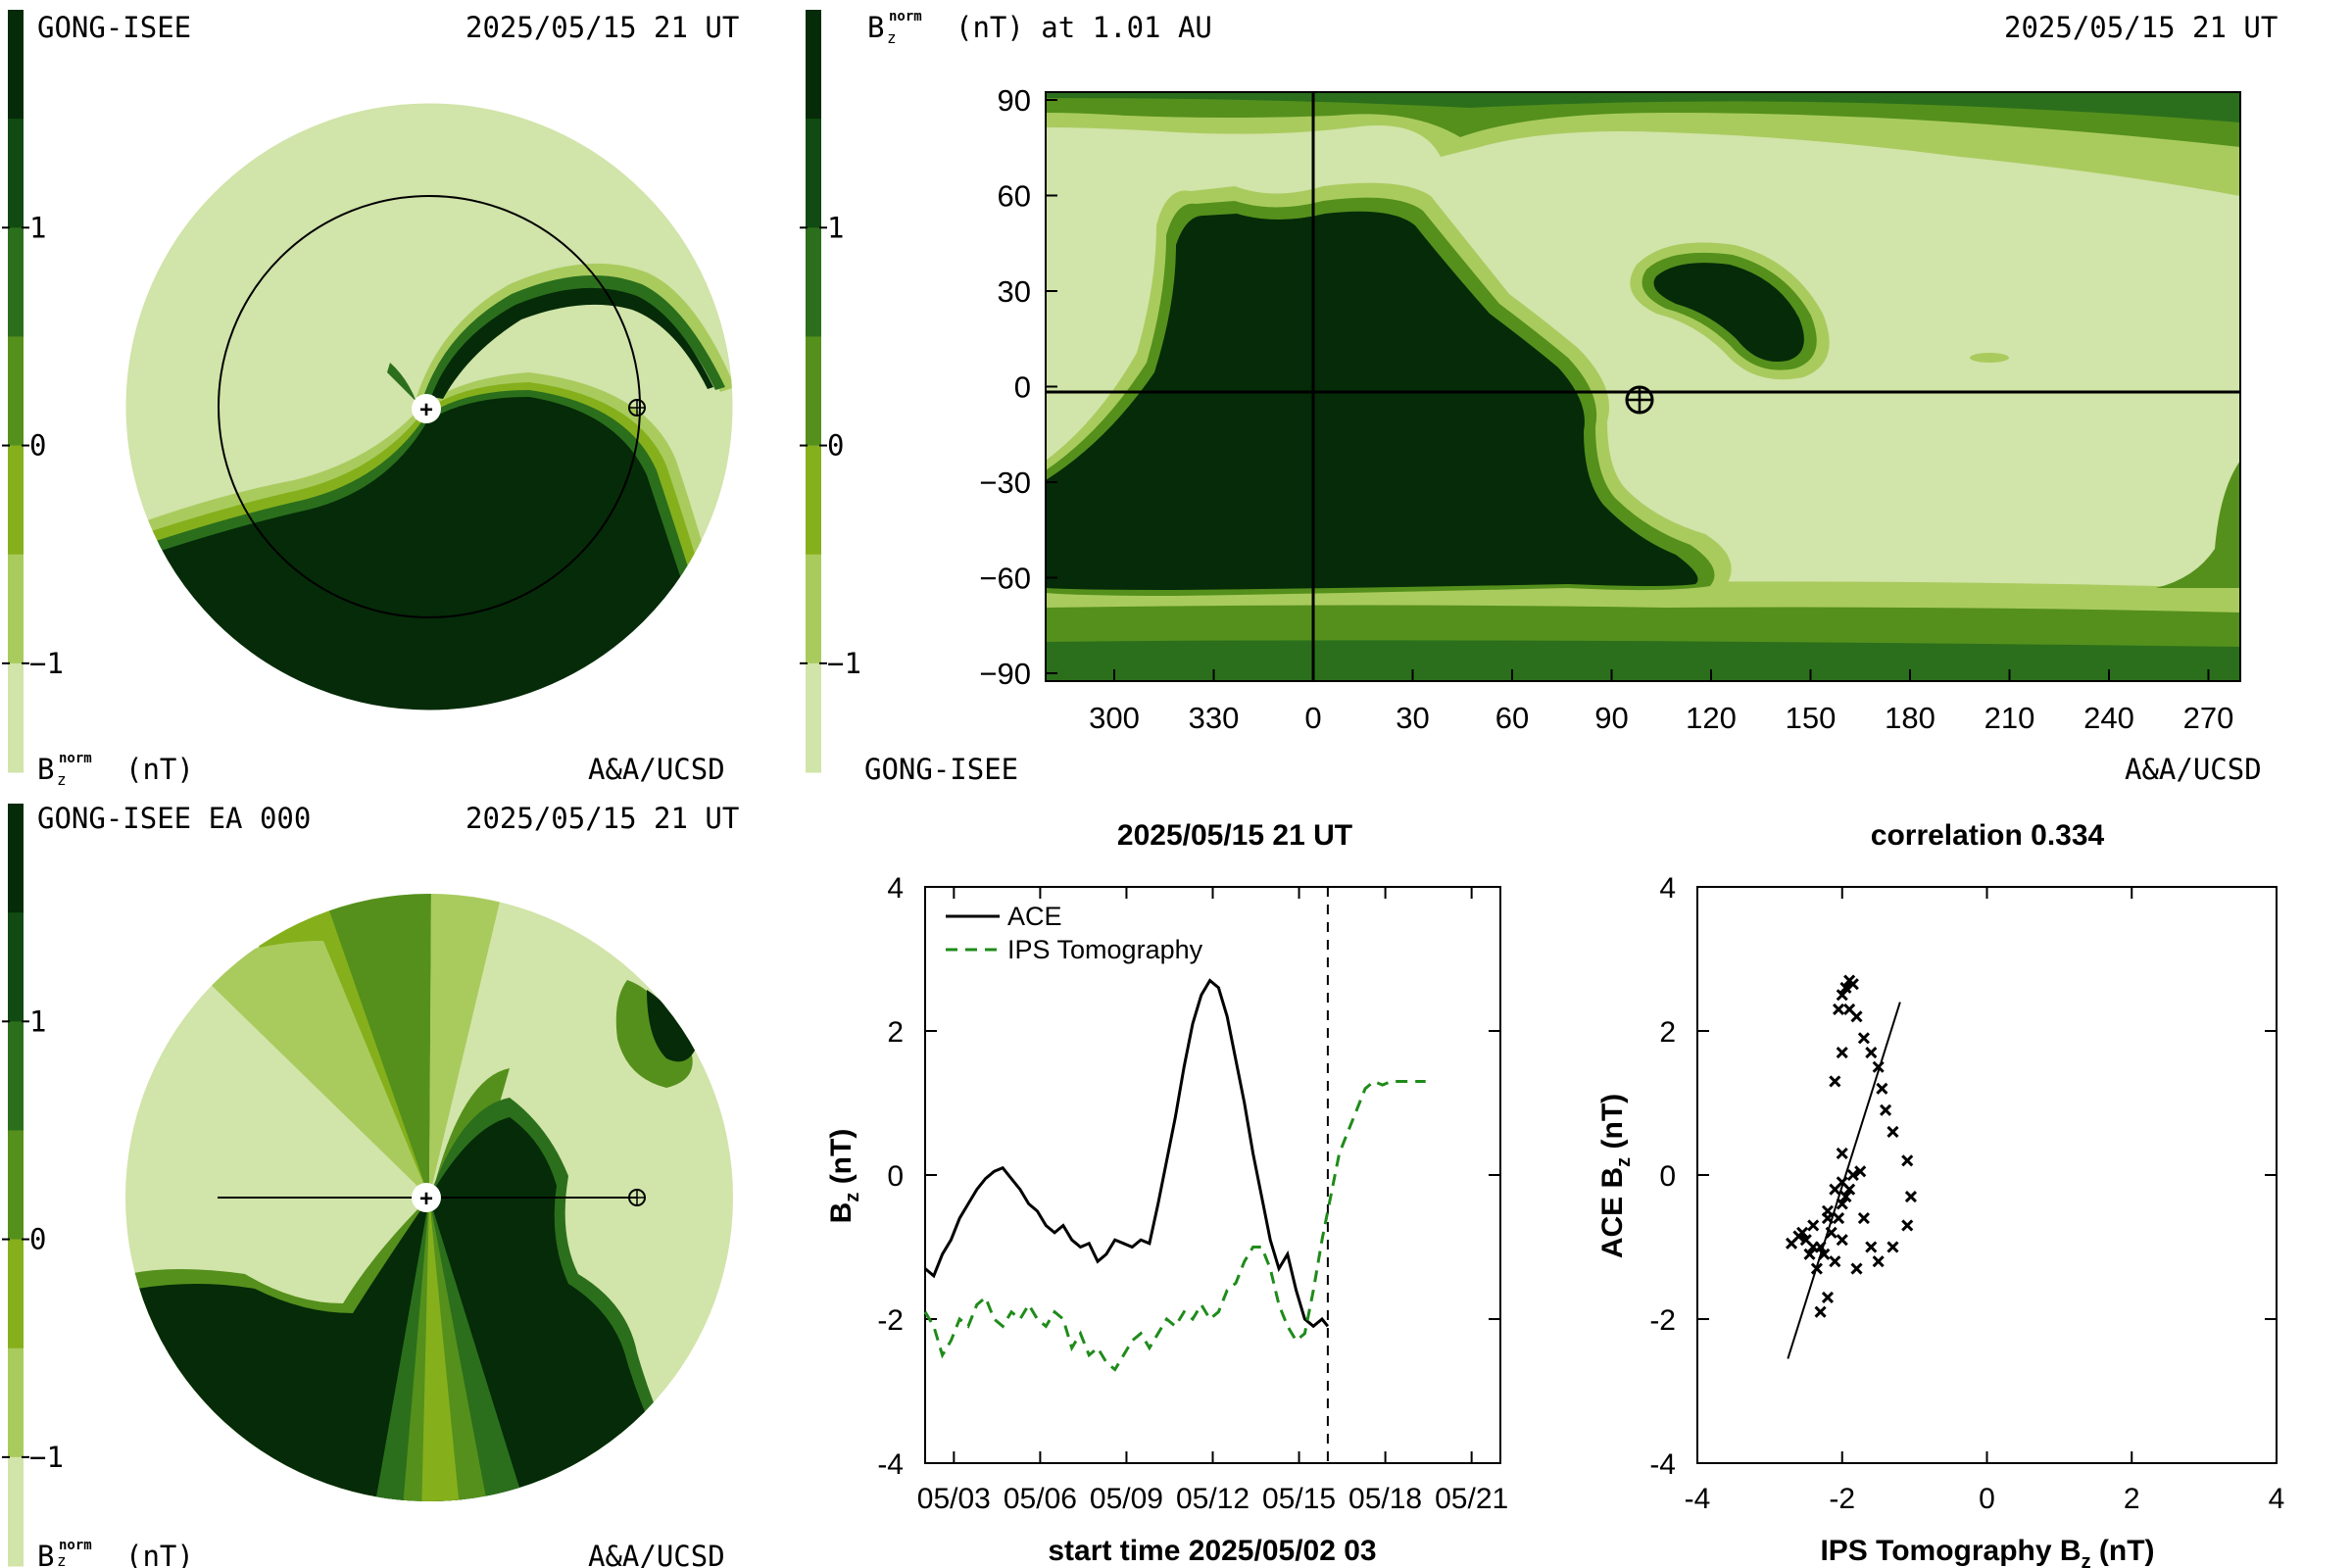  I want to click on sun-plus-icon: +, so click(426, 410).